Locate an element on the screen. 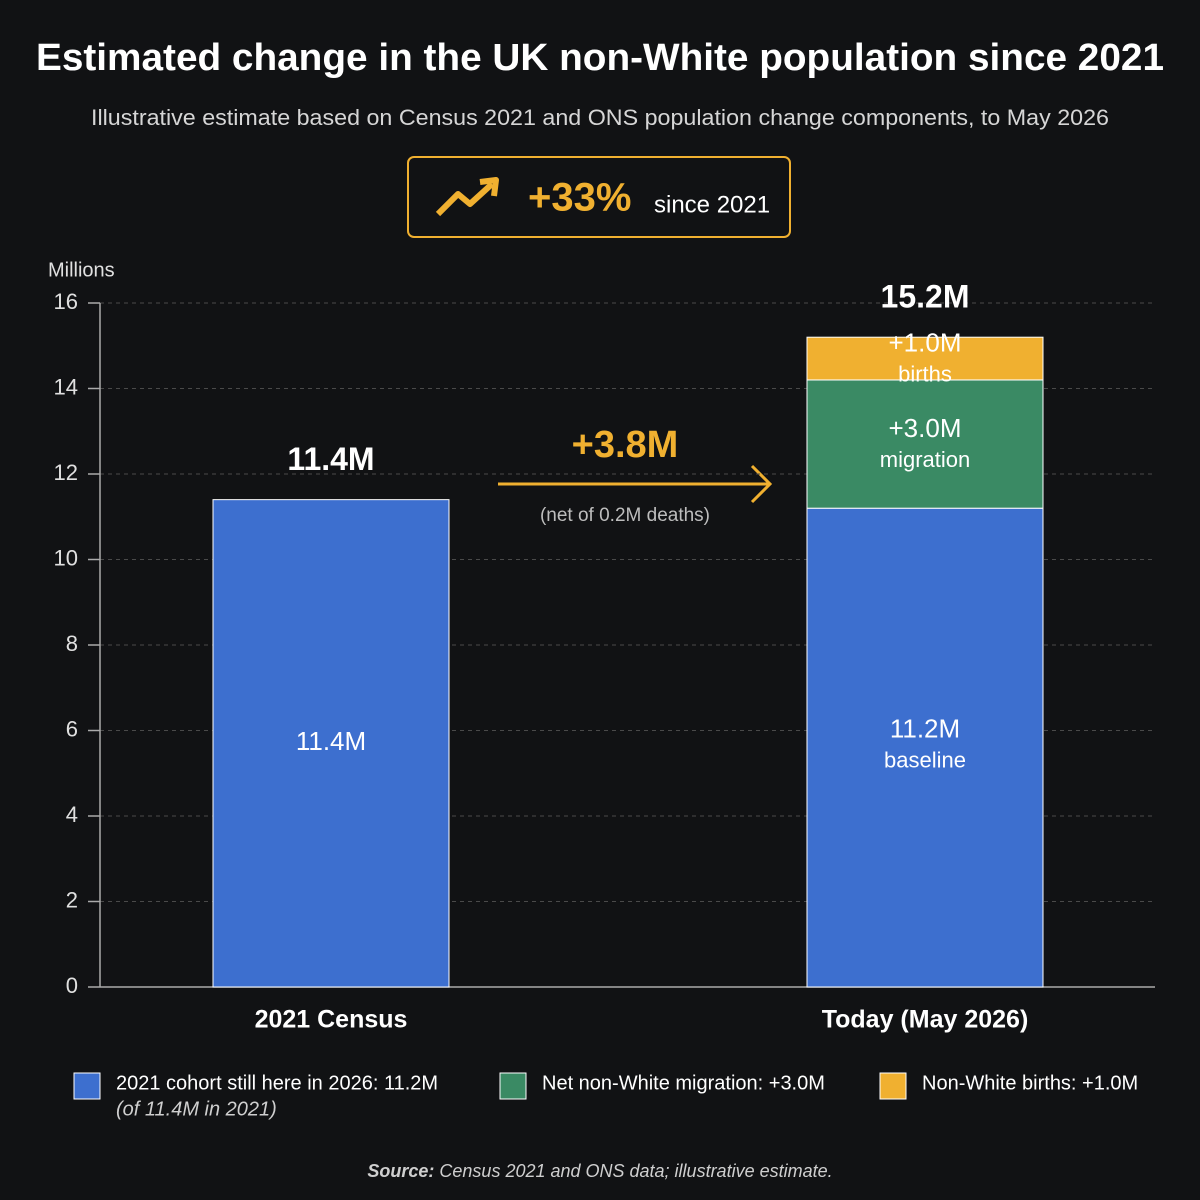  total-label: 11.4M is located at coordinates (330, 459).